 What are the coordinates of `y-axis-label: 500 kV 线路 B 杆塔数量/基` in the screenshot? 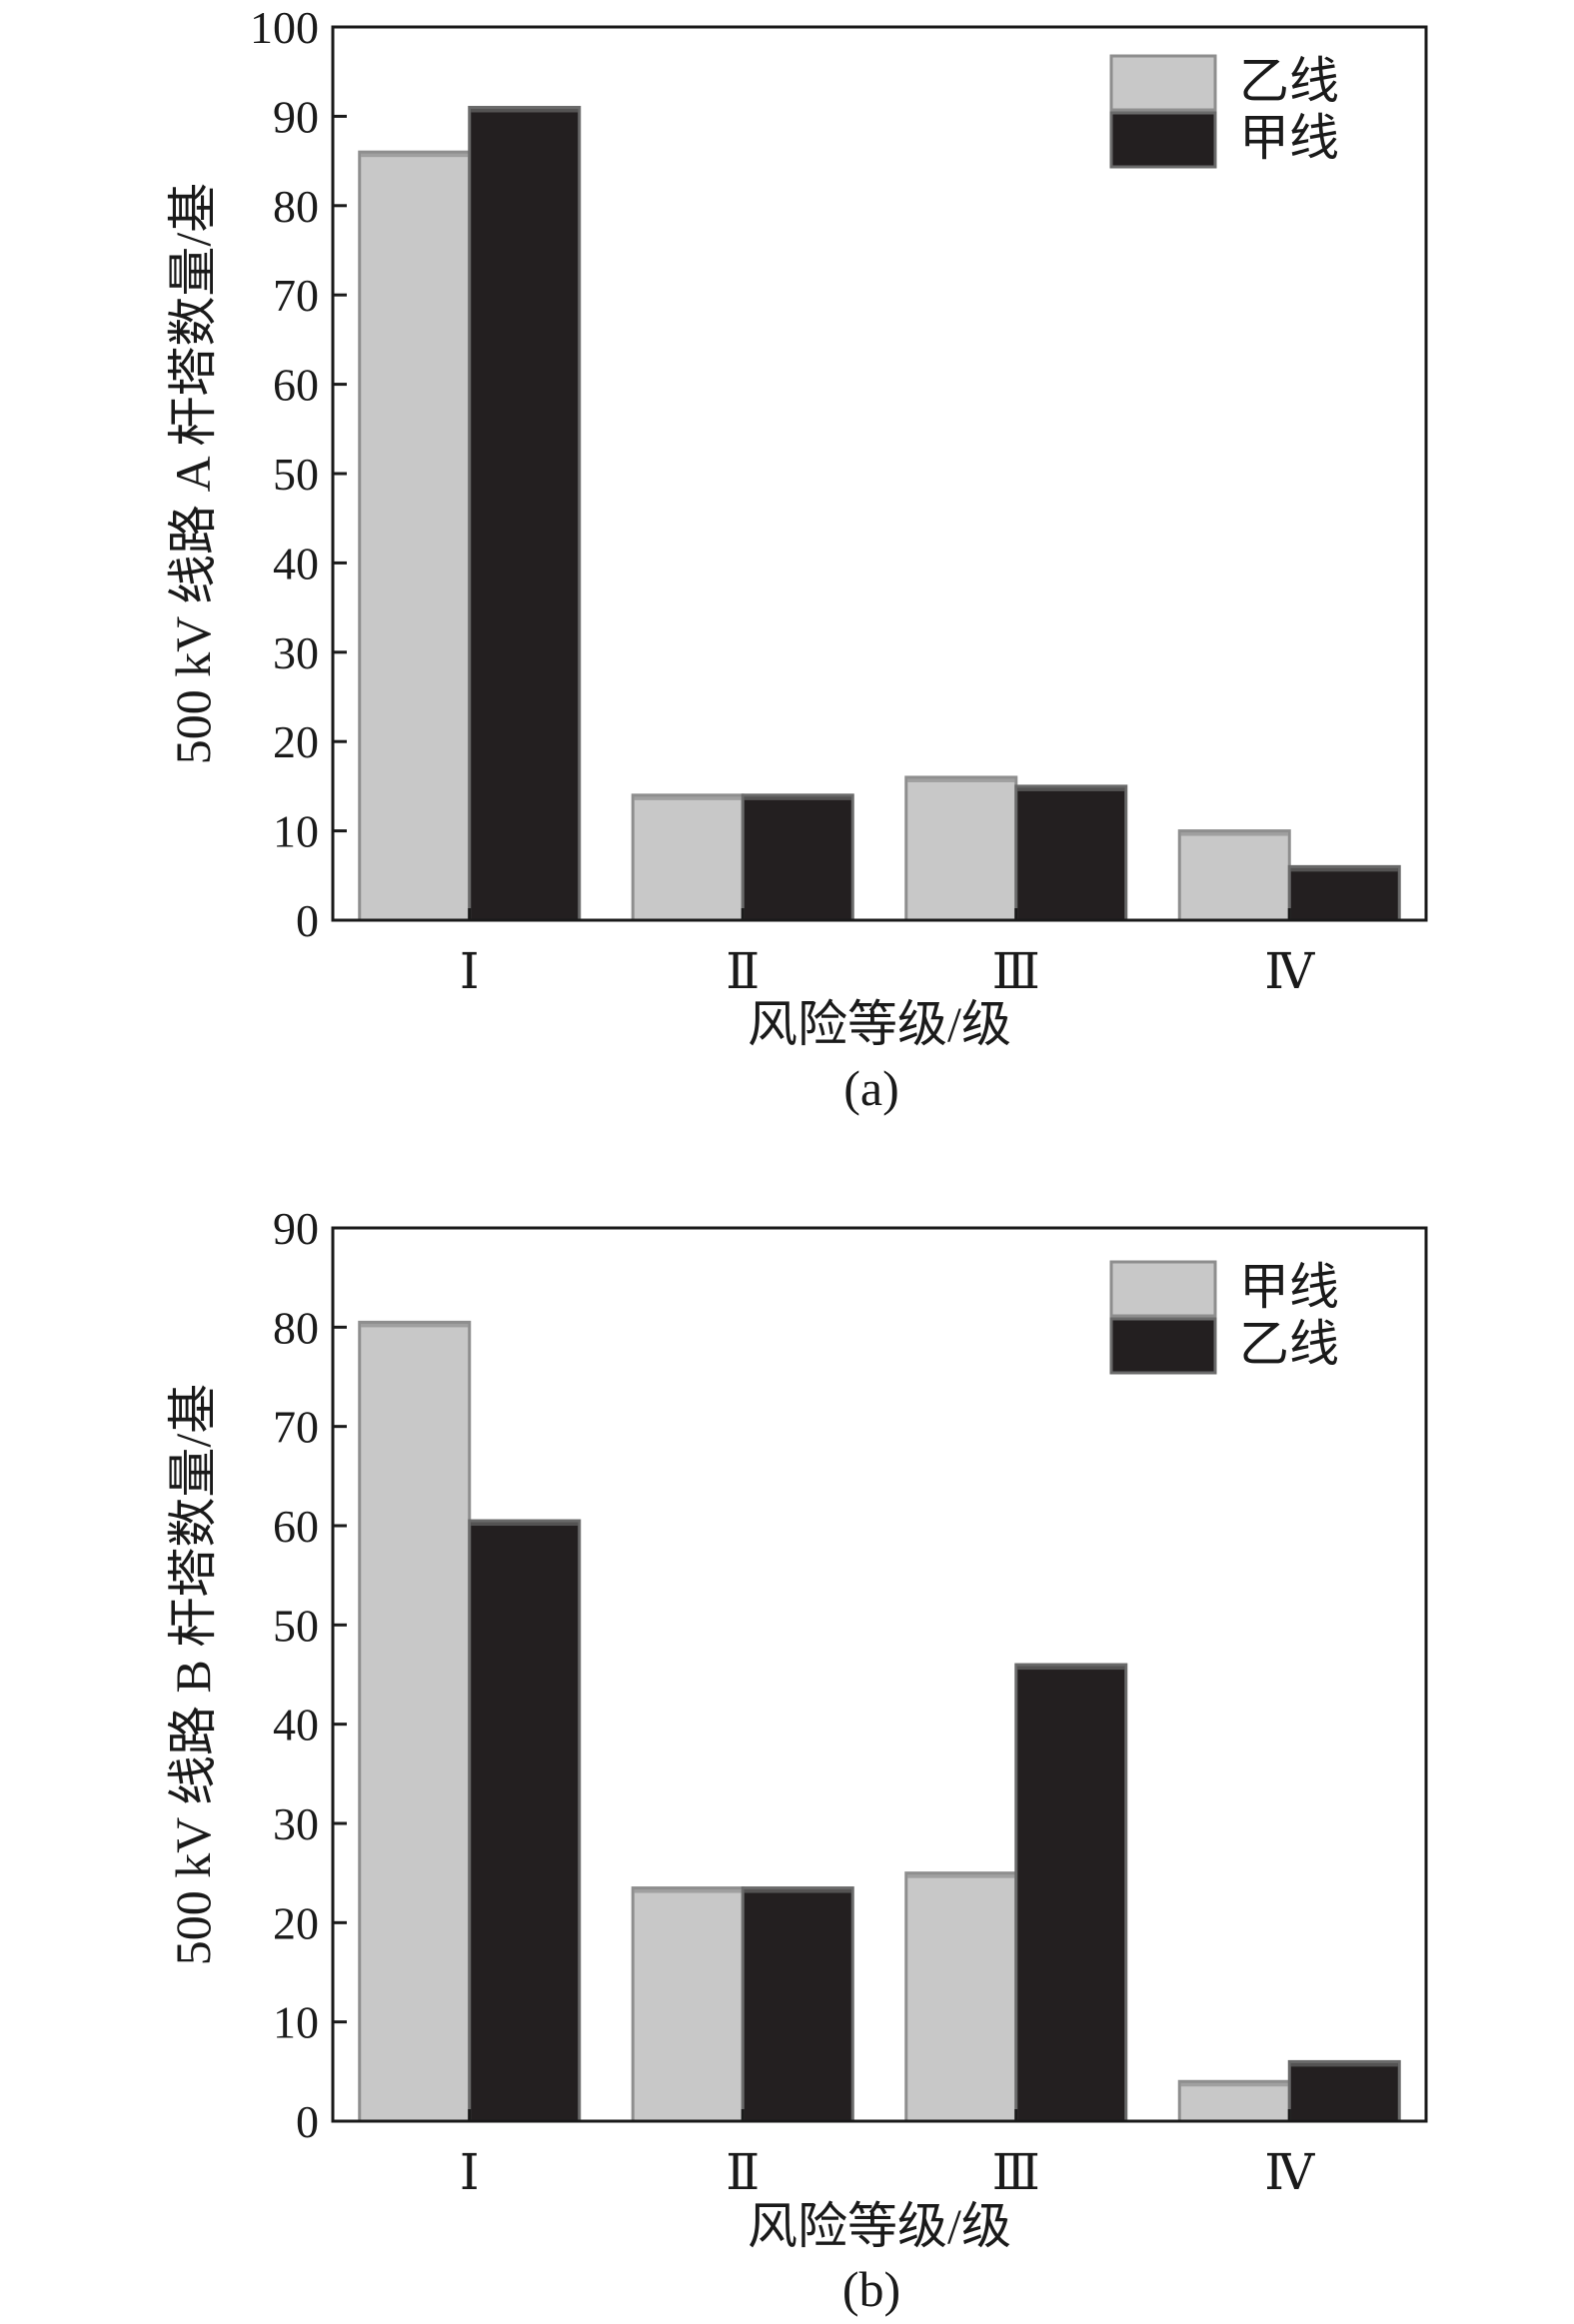 It's located at (193, 1674).